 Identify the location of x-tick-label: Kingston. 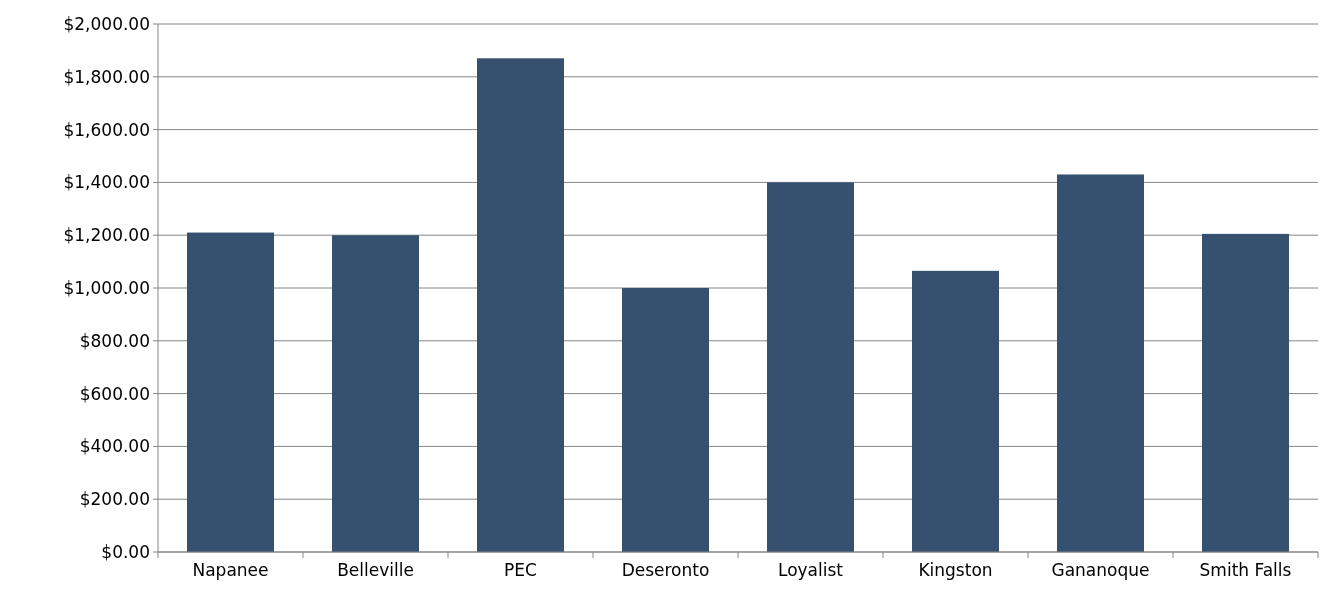
(955, 570).